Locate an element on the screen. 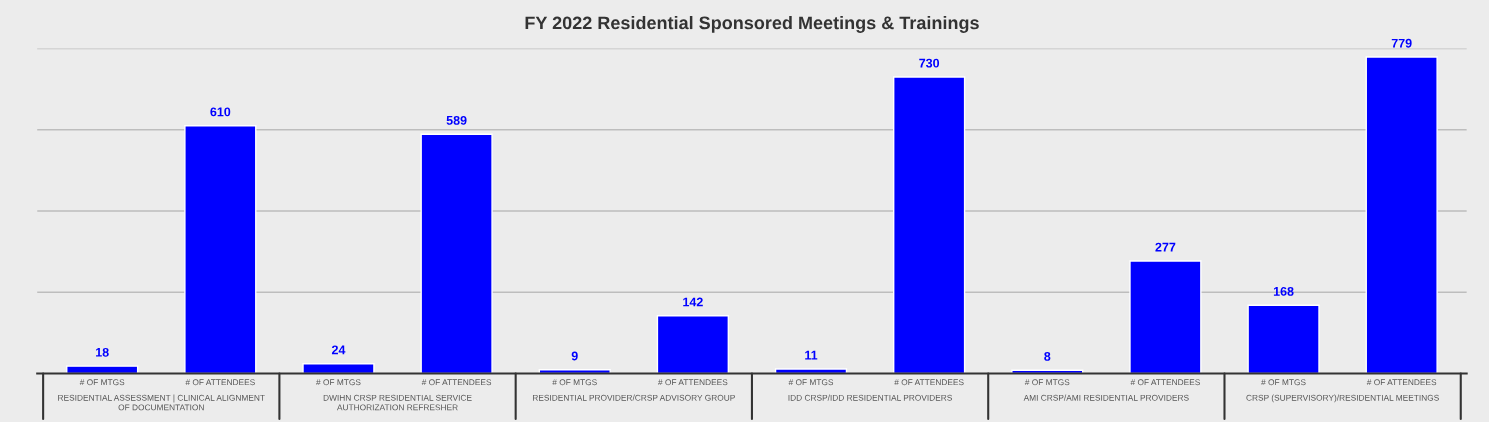 This screenshot has width=1489, height=422. text: AMI CRSP/AMI RESIDENTIAL PROVIDERS is located at coordinates (1106, 397).